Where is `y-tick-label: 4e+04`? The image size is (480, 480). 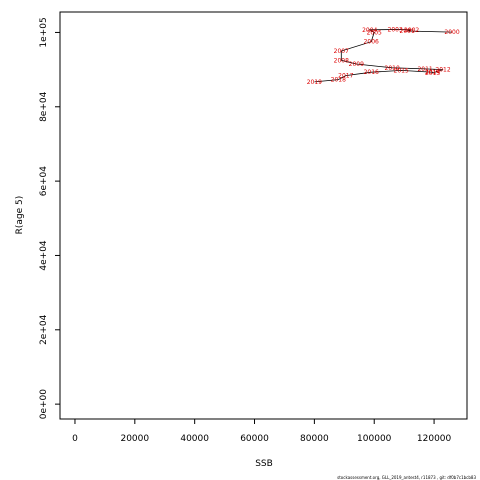
y-tick-label: 4e+04 is located at coordinates (44, 255).